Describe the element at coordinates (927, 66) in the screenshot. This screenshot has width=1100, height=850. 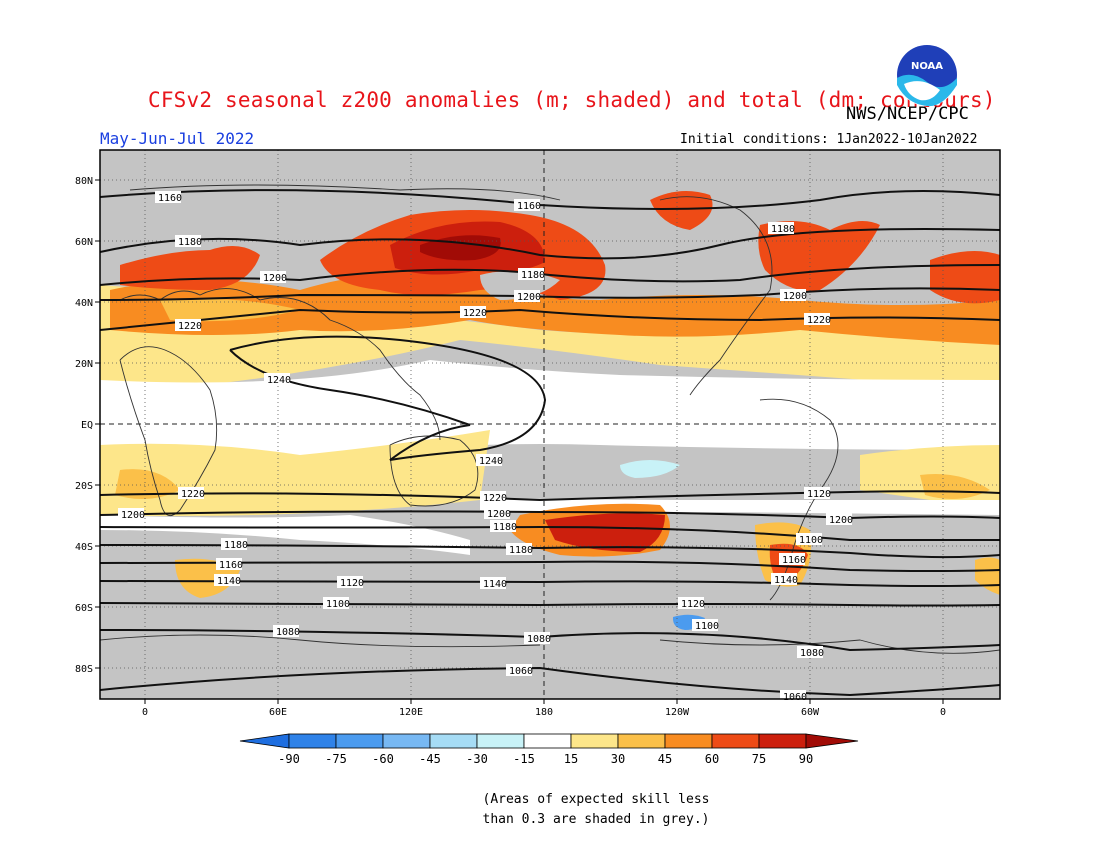
I see `svg-text: NOAA` at that location.